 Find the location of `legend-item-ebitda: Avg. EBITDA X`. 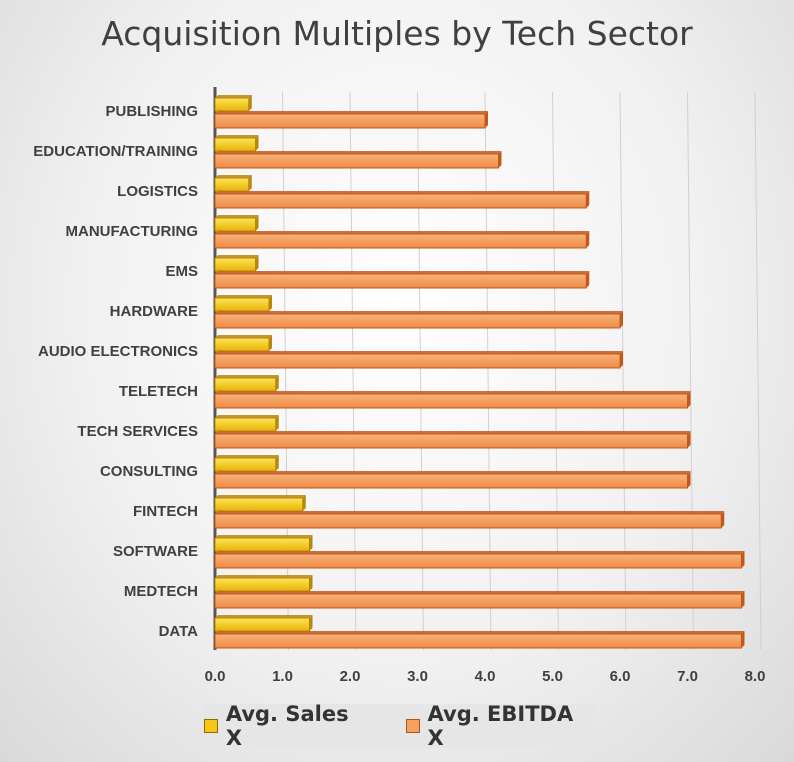

legend-item-ebitda: Avg. EBITDA X is located at coordinates (499, 726).